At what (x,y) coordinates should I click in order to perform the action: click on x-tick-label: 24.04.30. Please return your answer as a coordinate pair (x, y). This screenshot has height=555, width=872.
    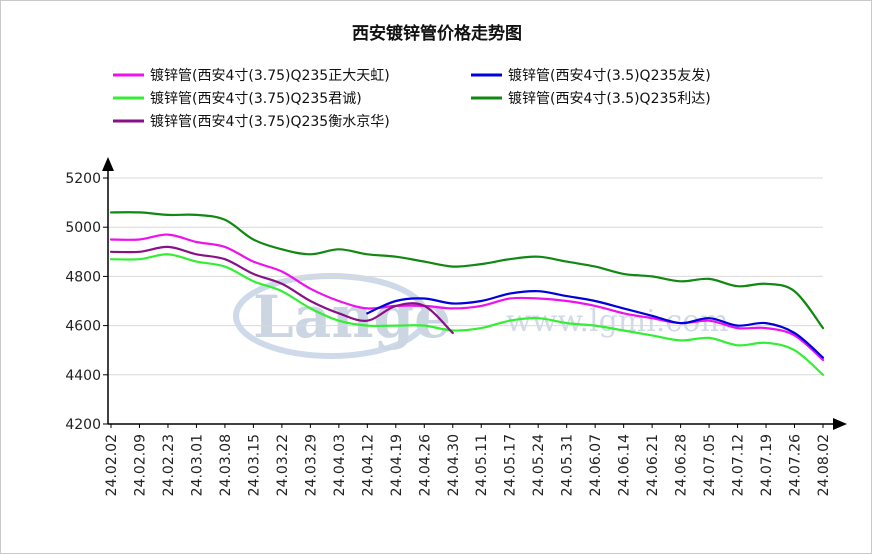
    Looking at the image, I should click on (454, 465).